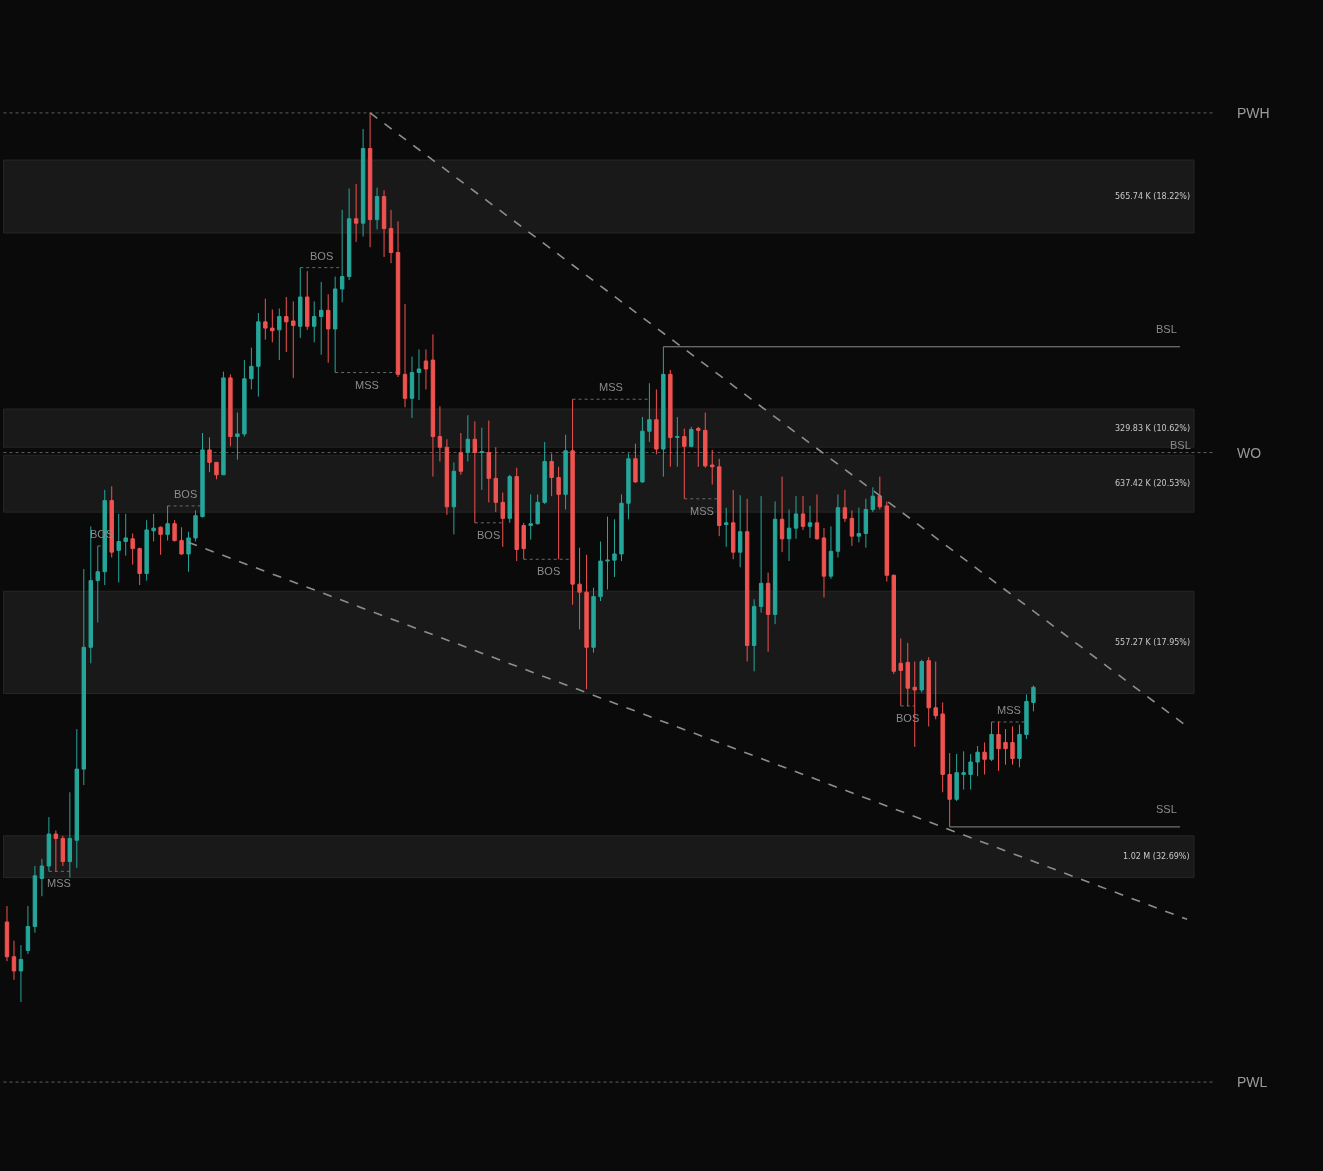  I want to click on ref-line-label: BSL, so click(1166, 329).